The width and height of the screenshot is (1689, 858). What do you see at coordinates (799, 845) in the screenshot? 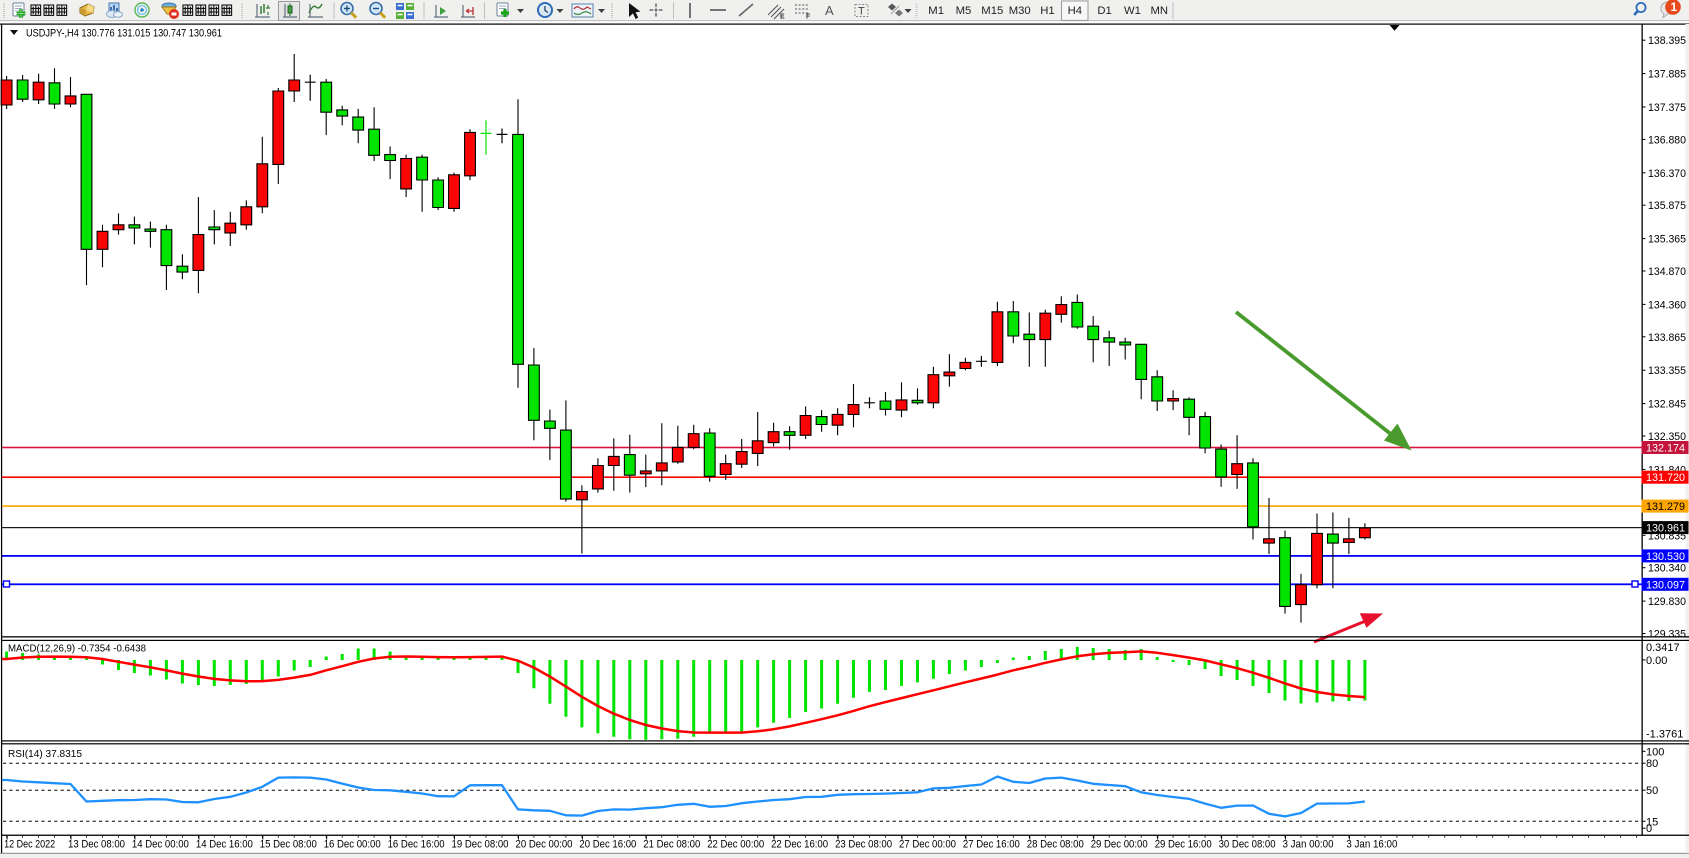
I see `svg-text: 22 Dec 16:00` at bounding box center [799, 845].